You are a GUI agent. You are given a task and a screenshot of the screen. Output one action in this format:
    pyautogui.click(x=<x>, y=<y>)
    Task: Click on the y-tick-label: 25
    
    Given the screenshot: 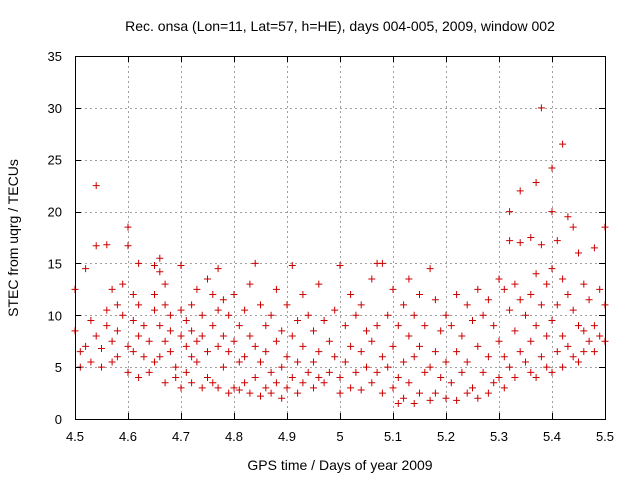 What is the action you would take?
    pyautogui.click(x=55, y=160)
    